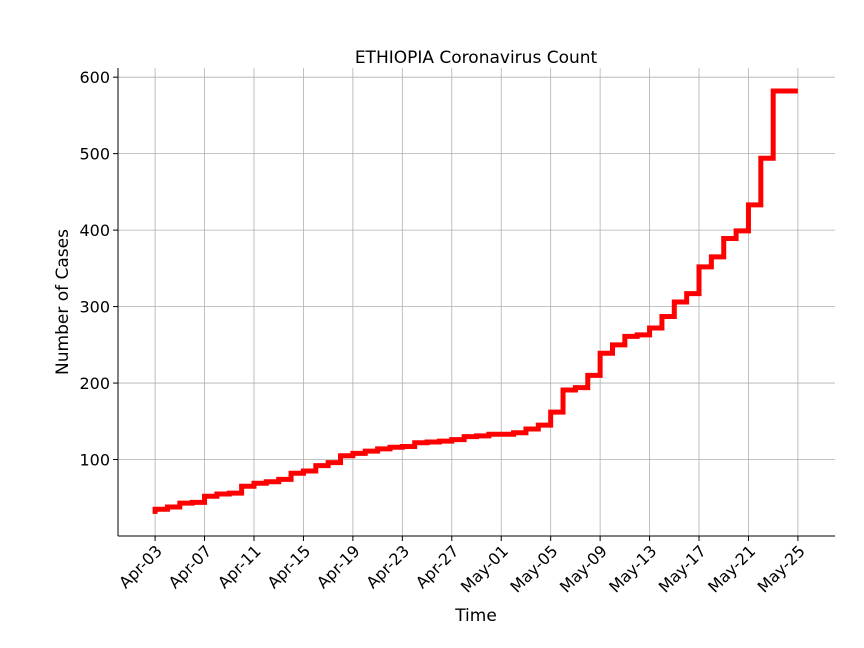  Describe the element at coordinates (338, 566) in the screenshot. I see `x-tick-label: Apr-19` at that location.